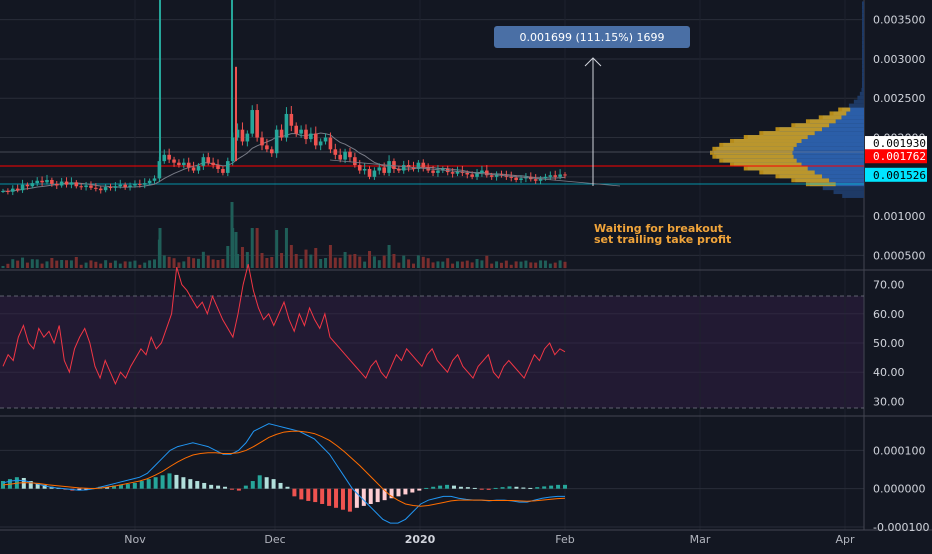  I want to click on rsi-tick-label: 60.00, so click(889, 314).